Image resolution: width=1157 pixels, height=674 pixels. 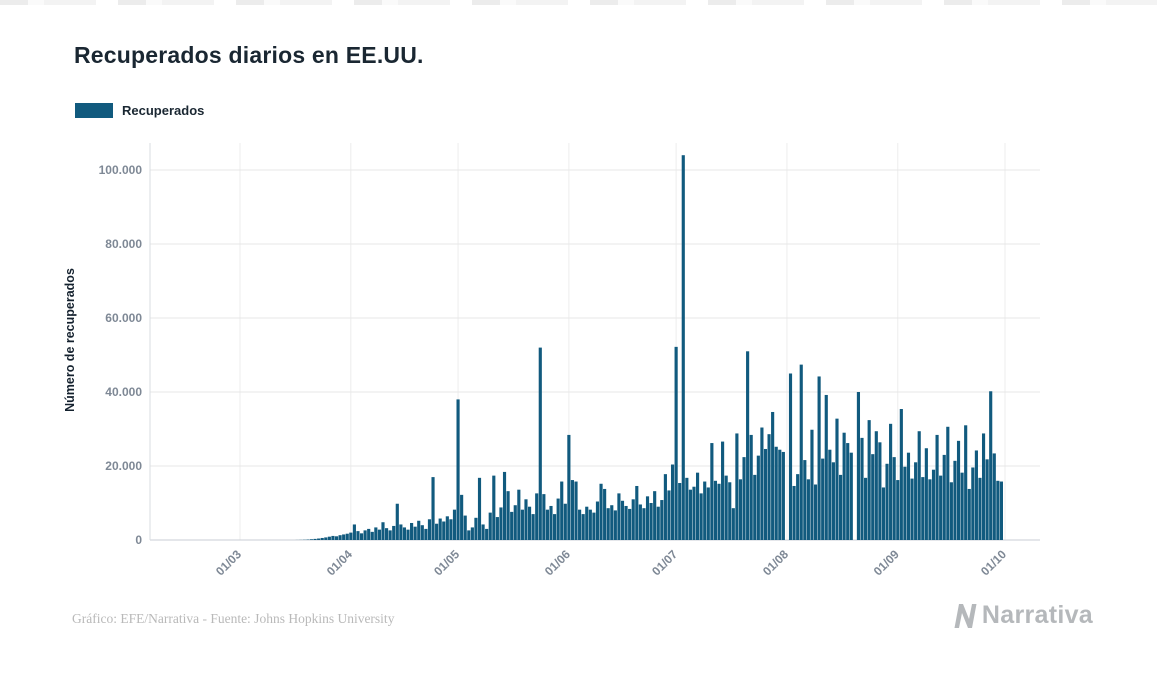 What do you see at coordinates (139, 110) in the screenshot?
I see `legend: Recuperados` at bounding box center [139, 110].